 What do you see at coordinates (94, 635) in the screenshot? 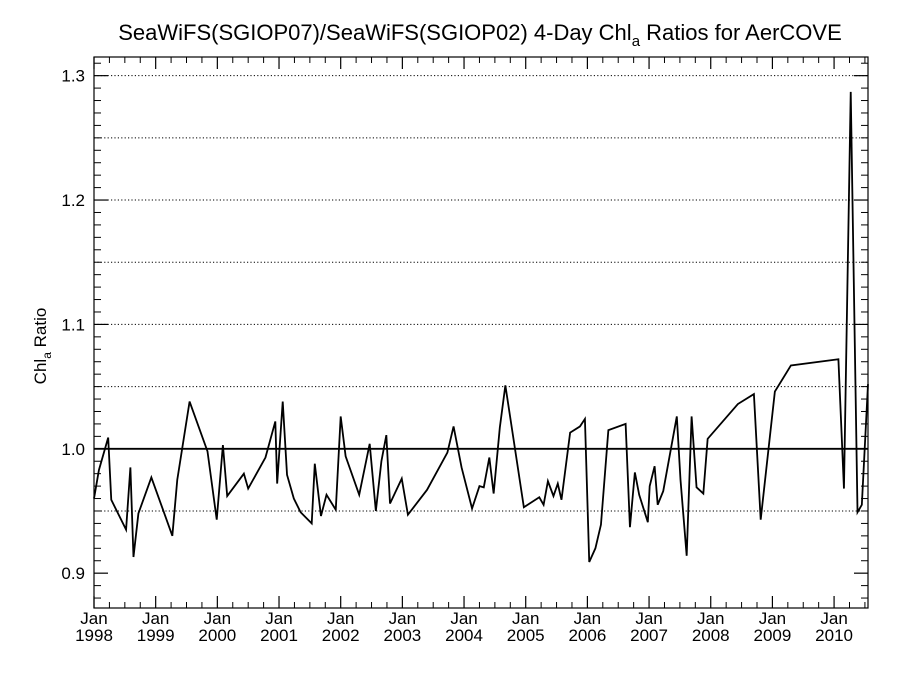
I see `x-tick-year-label: 1998` at bounding box center [94, 635].